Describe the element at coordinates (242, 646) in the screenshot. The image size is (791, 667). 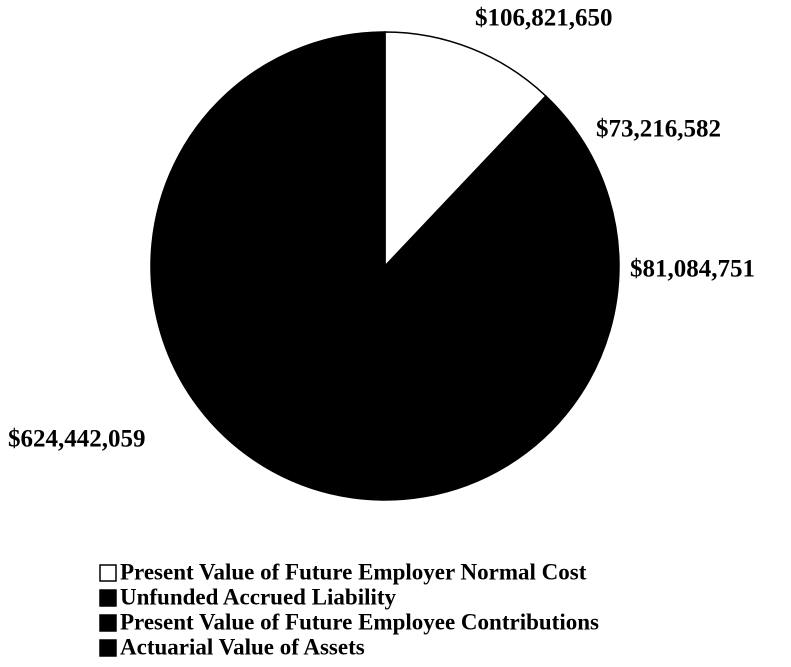
I see `legend-label: Actuarial Value of Assets` at that location.